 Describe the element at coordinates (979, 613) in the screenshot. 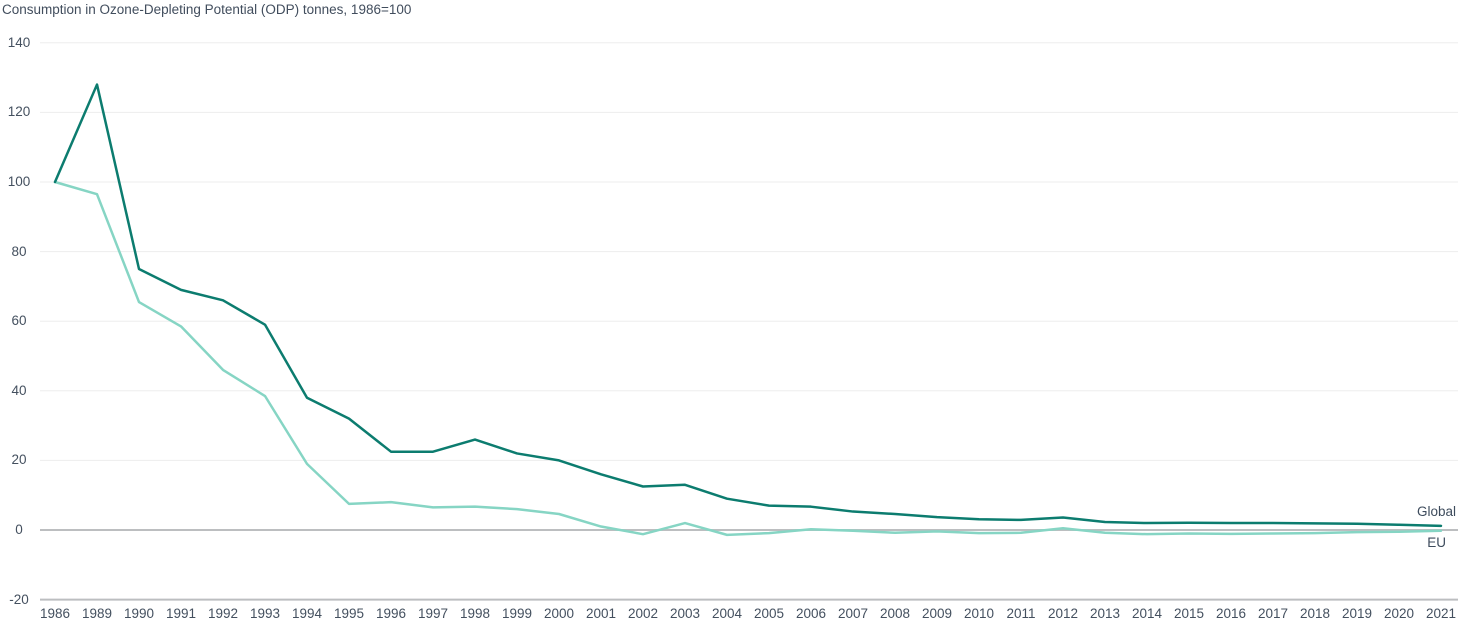

I see `x-tick-label: 2010` at that location.